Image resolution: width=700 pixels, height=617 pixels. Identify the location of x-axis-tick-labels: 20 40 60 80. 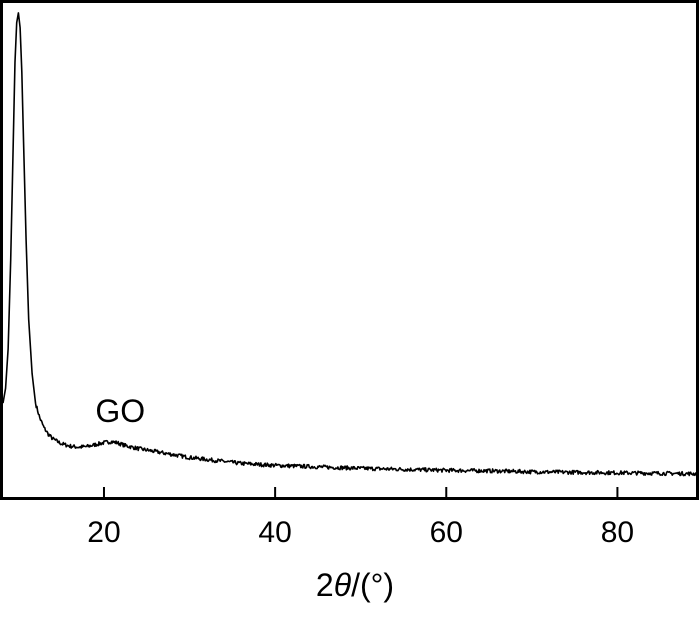
(360, 532).